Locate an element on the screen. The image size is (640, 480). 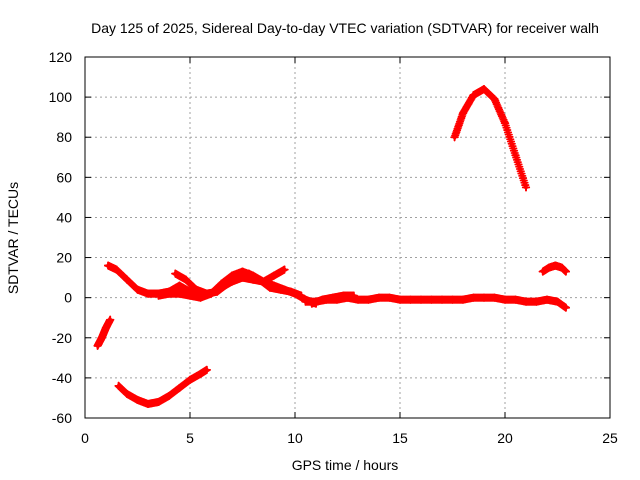
y-tick-label: -60 is located at coordinates (62, 418).